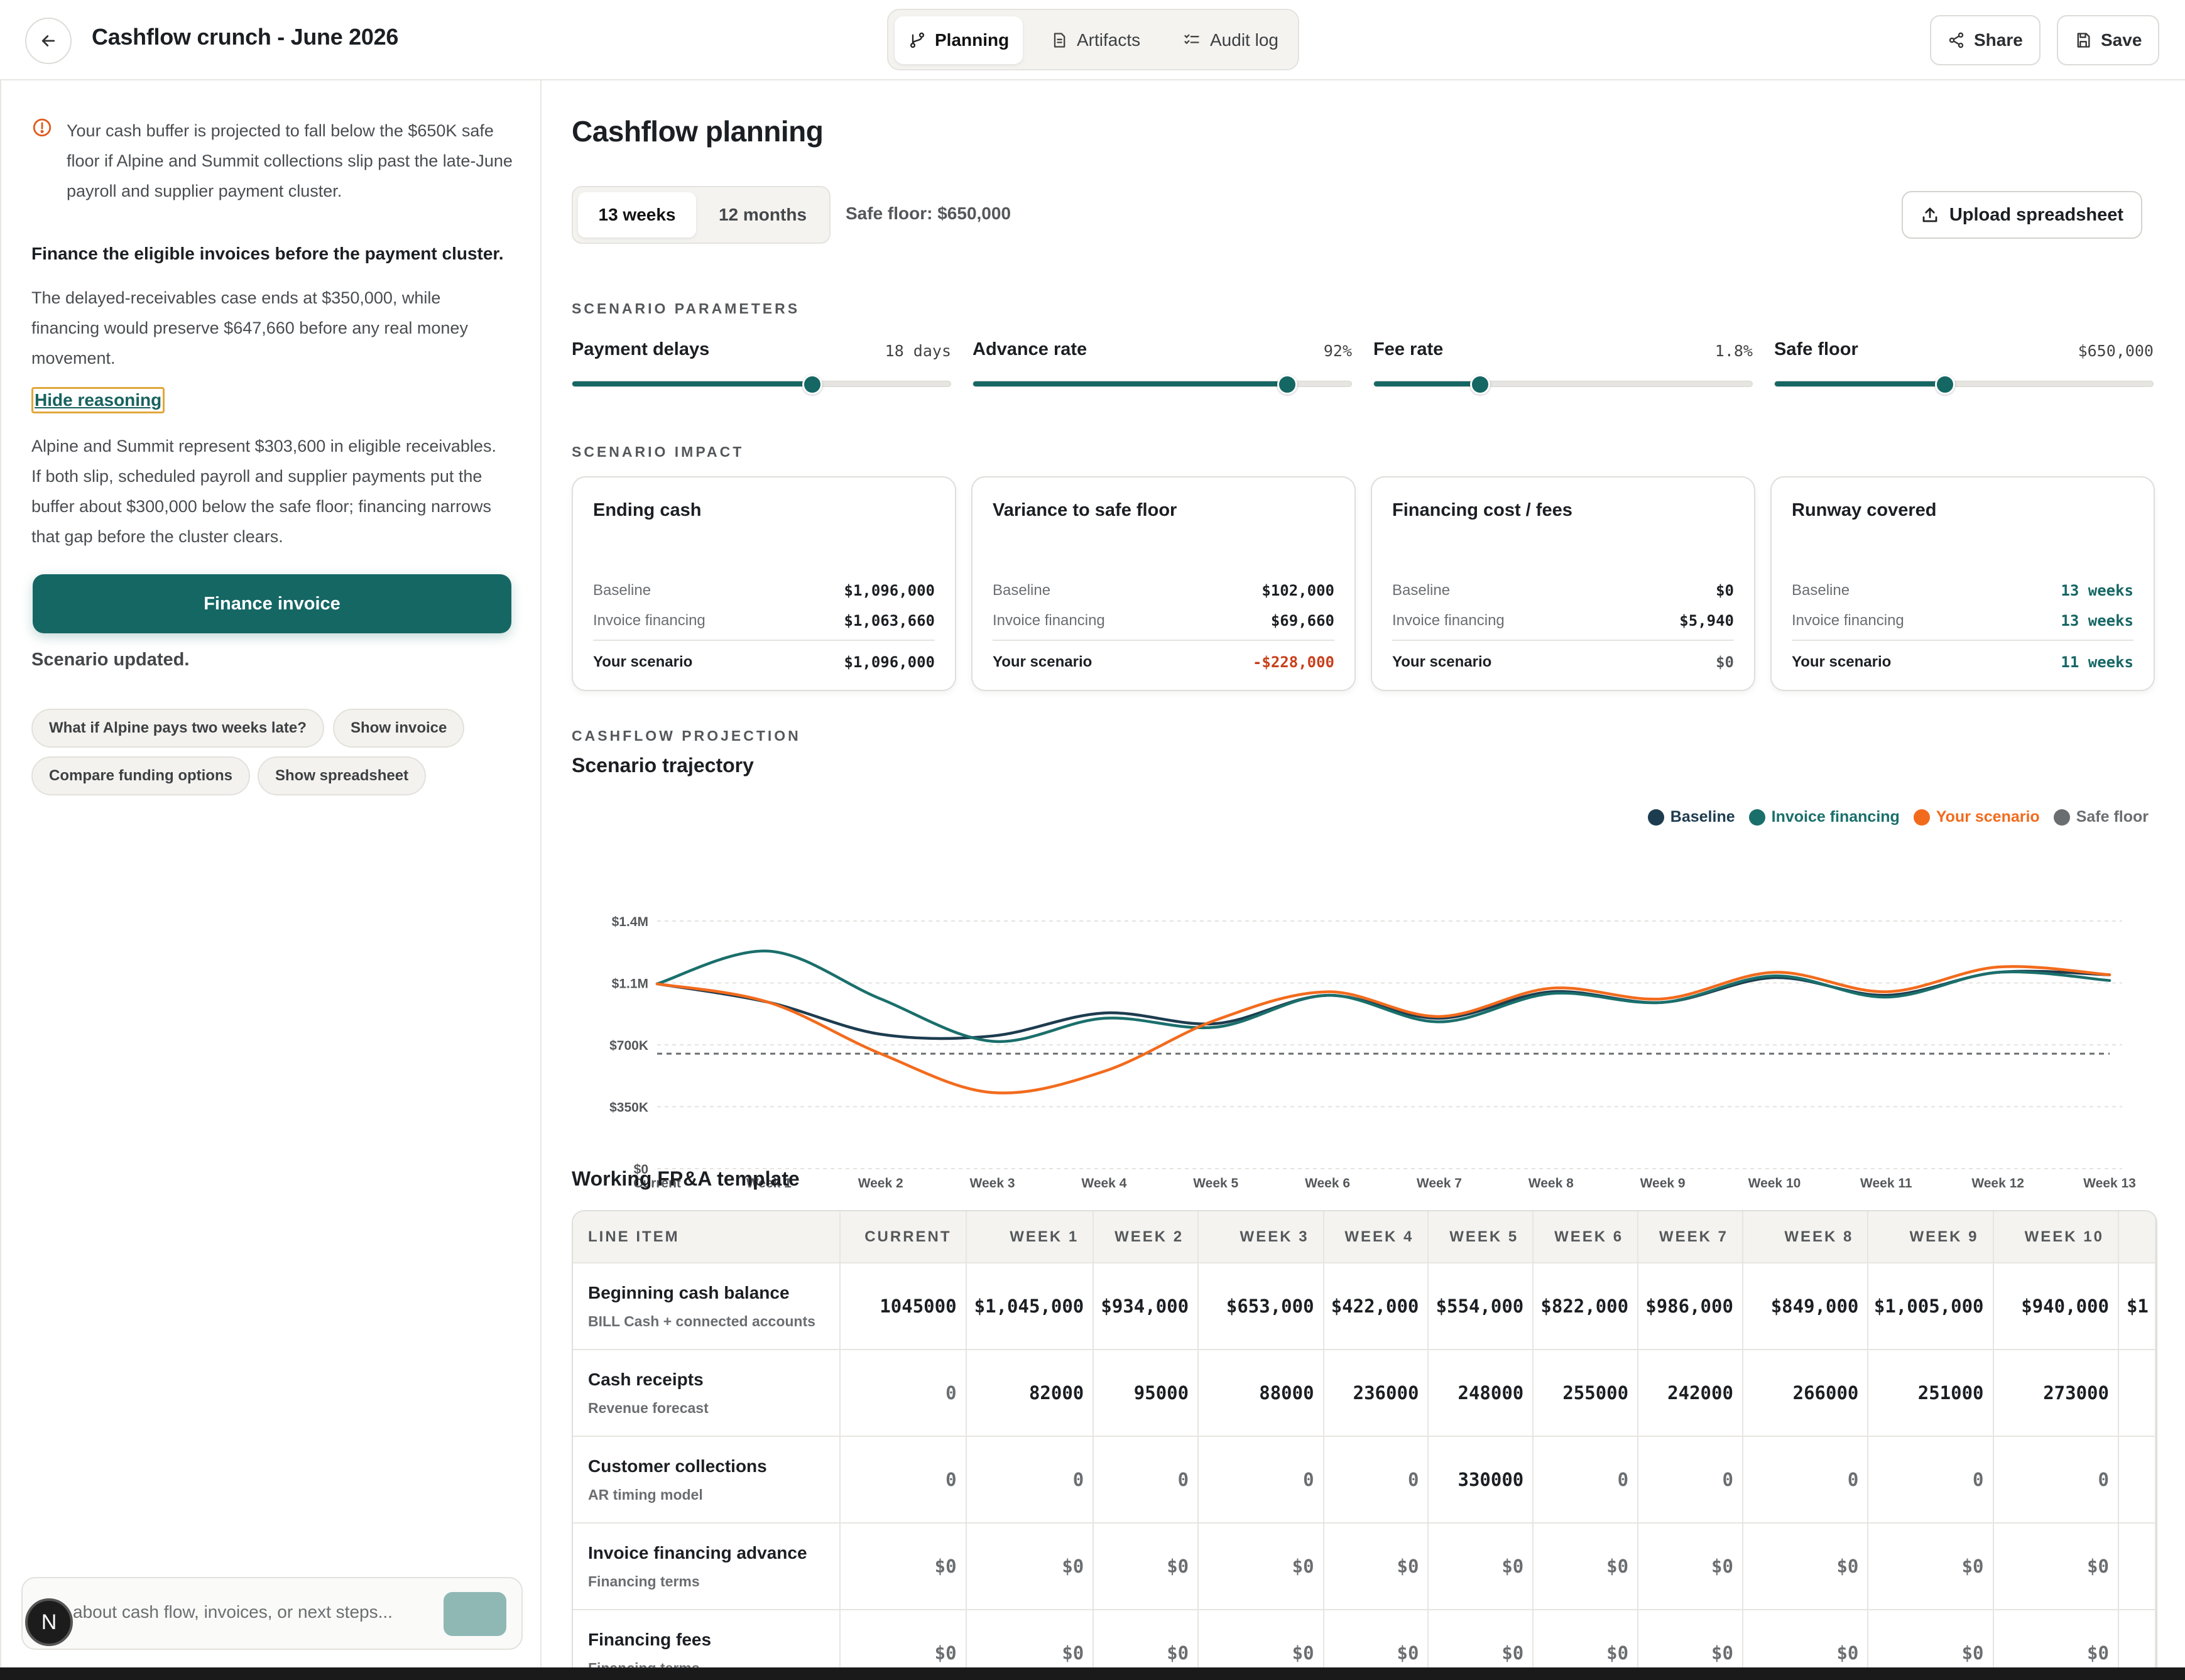 The width and height of the screenshot is (2185, 1680). I want to click on suggestion-chip: Compare funding options, so click(140, 775).